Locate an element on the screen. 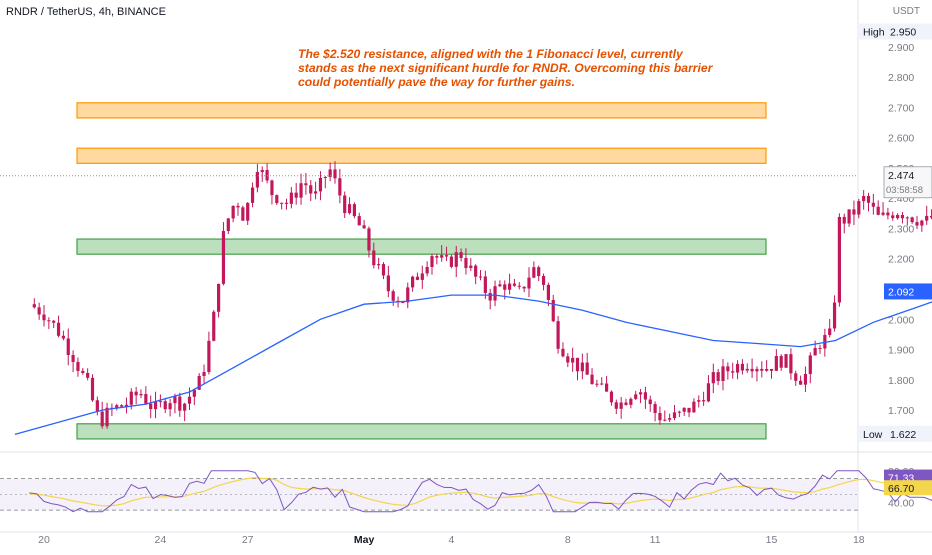 Image resolution: width=932 pixels, height=555 pixels. last-price-value: 2.474 is located at coordinates (901, 176).